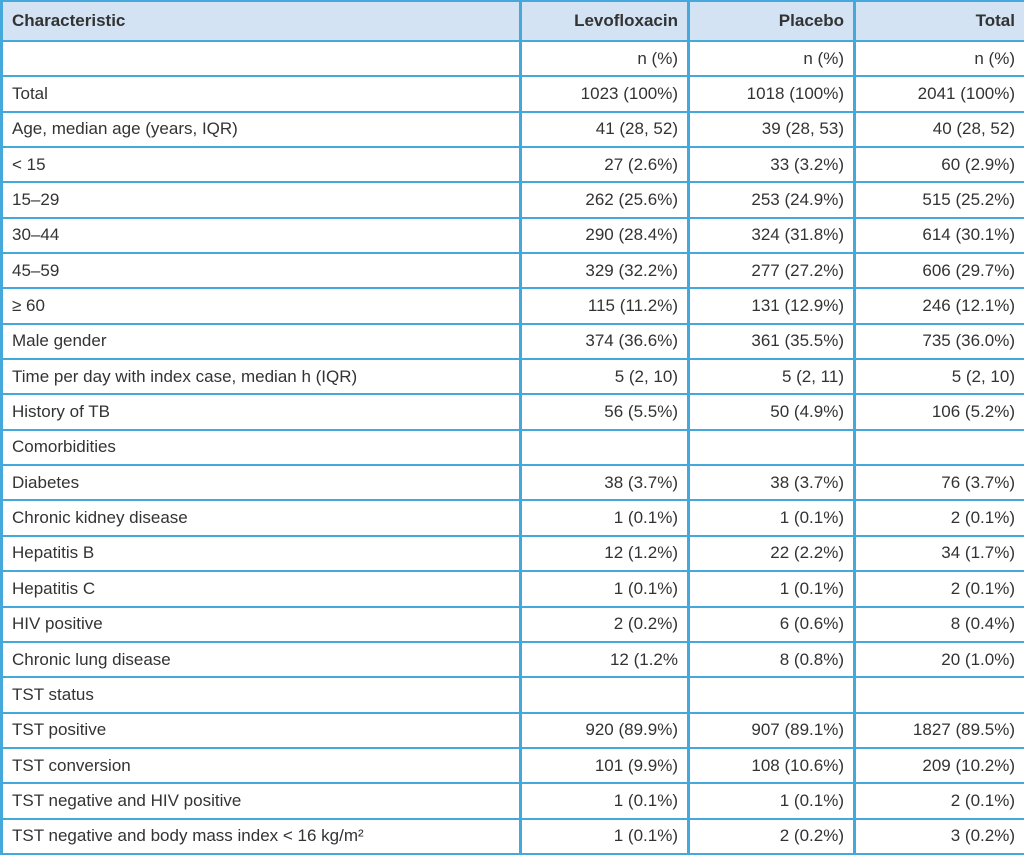  What do you see at coordinates (261, 483) in the screenshot?
I see `row-label: Diabetes` at bounding box center [261, 483].